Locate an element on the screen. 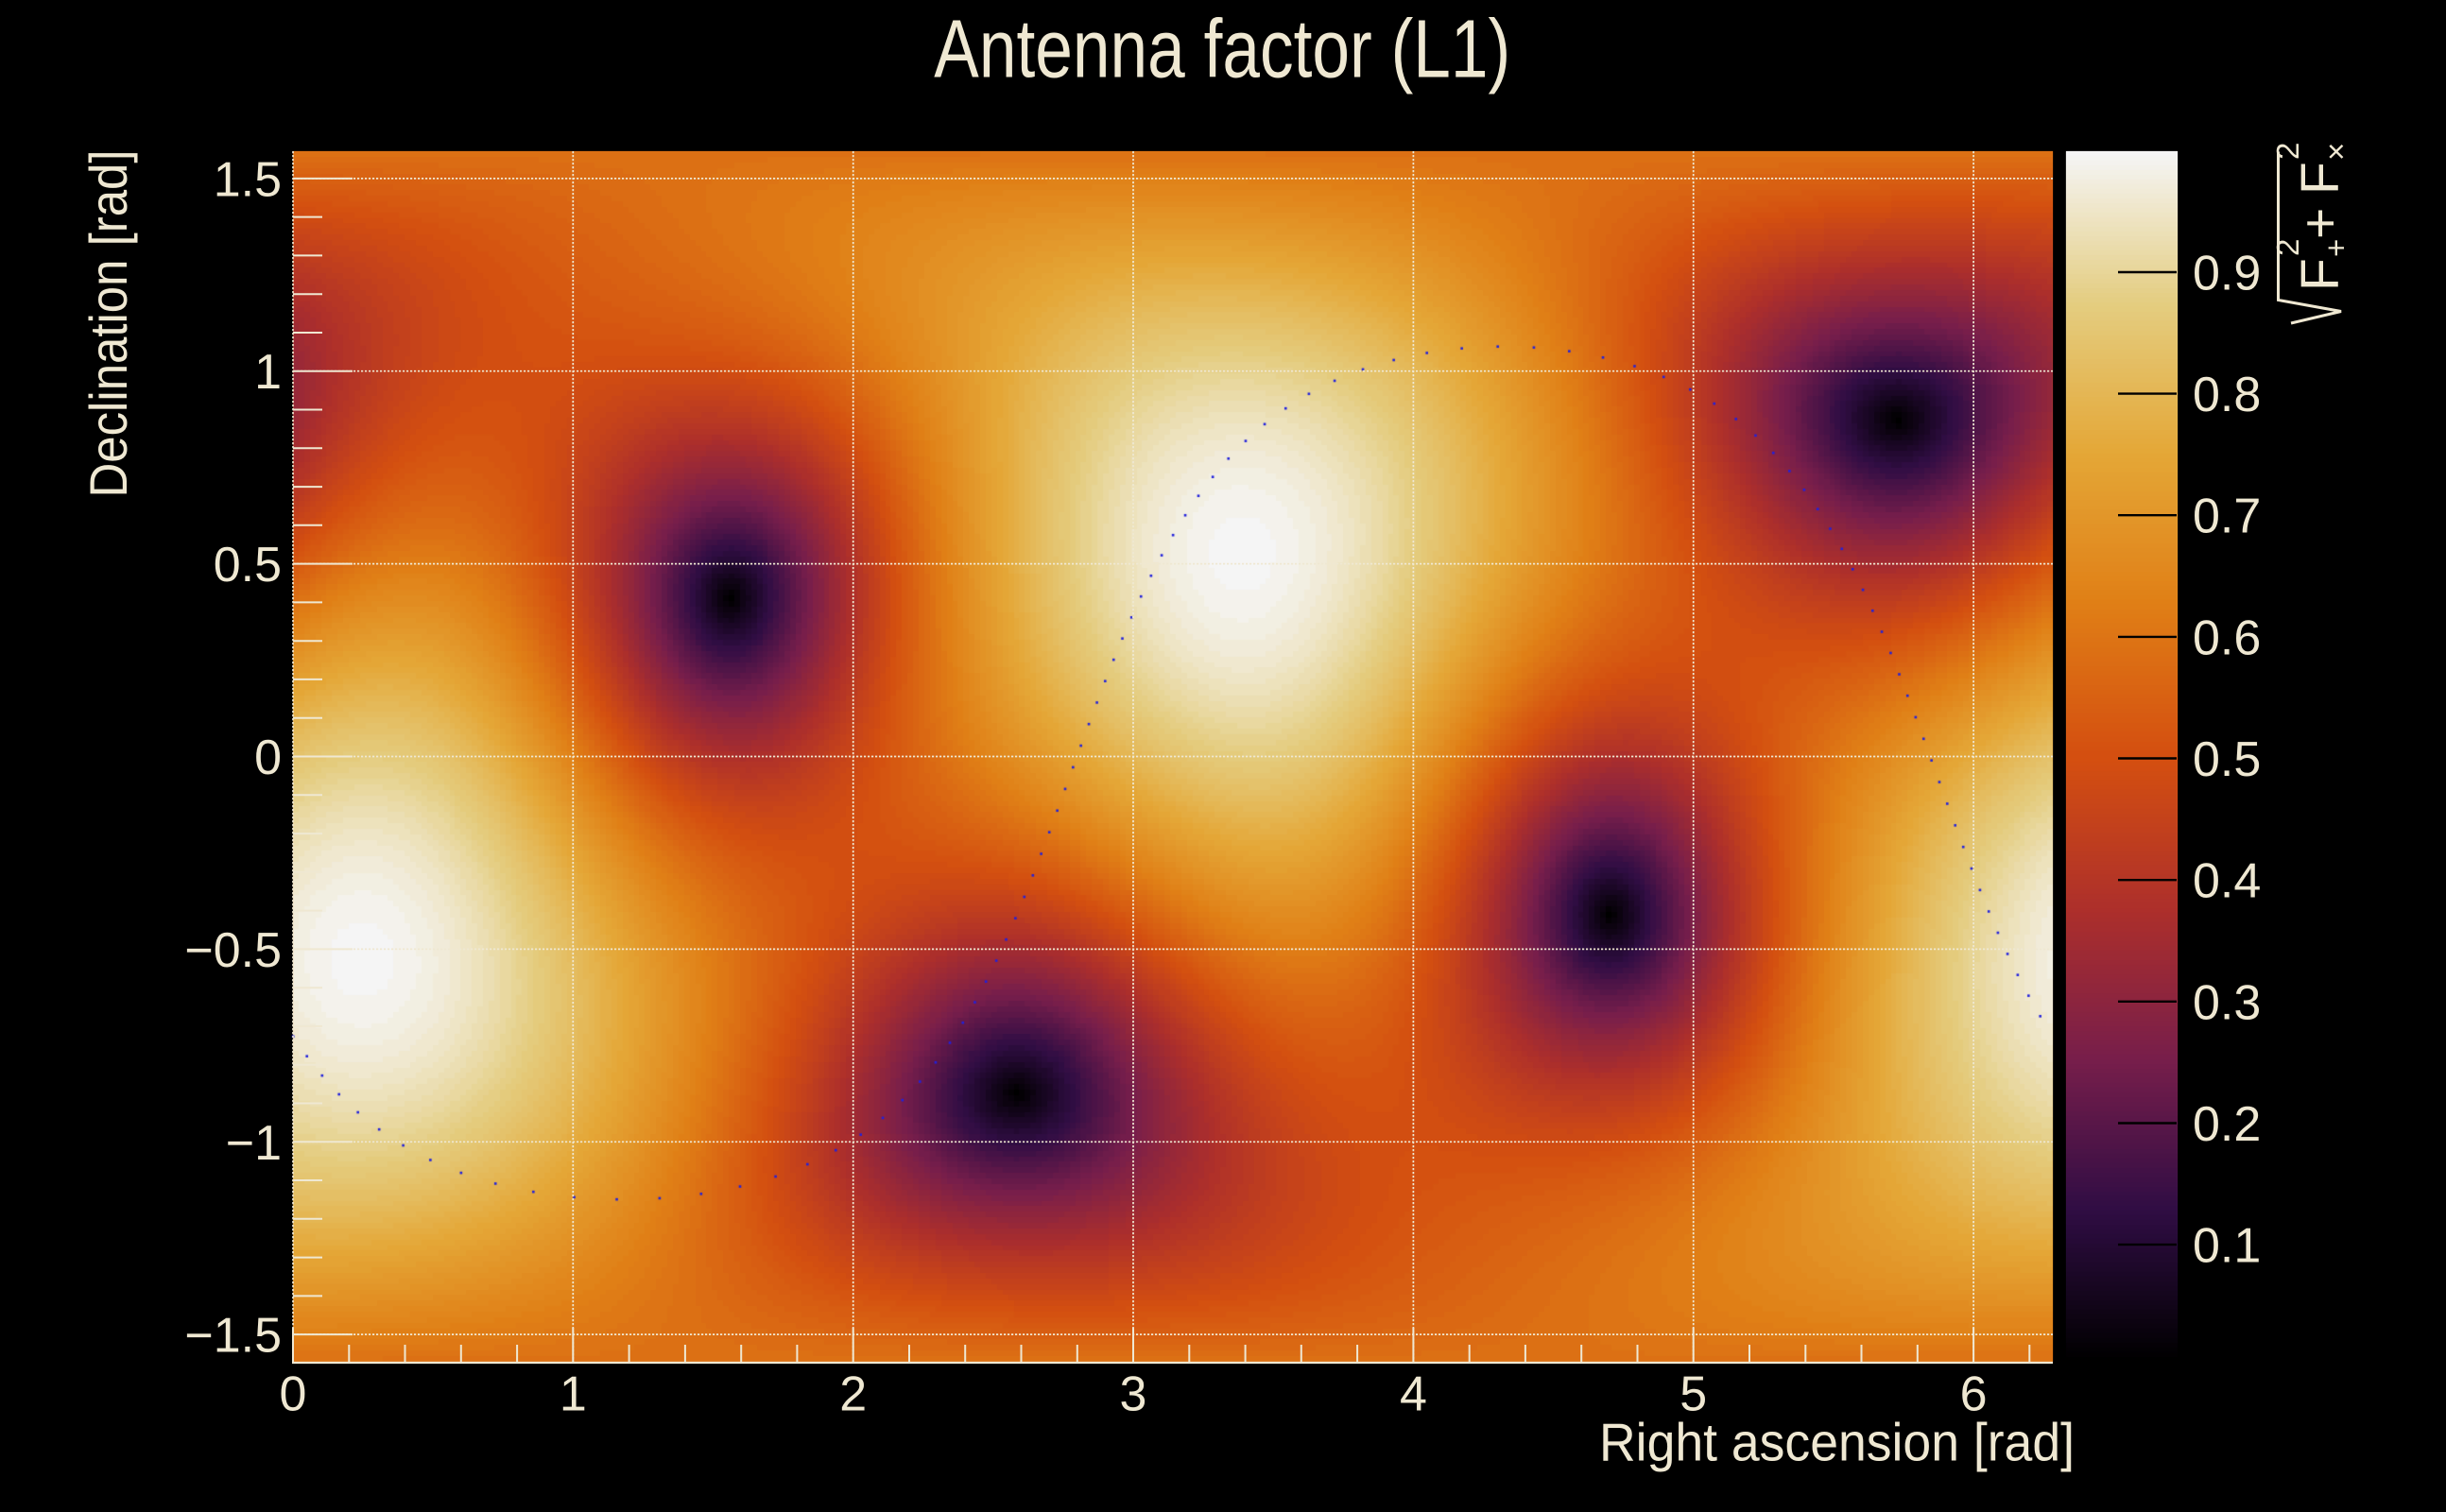 This screenshot has width=2446, height=1512. svg-text: 0.2 is located at coordinates (2227, 1124).